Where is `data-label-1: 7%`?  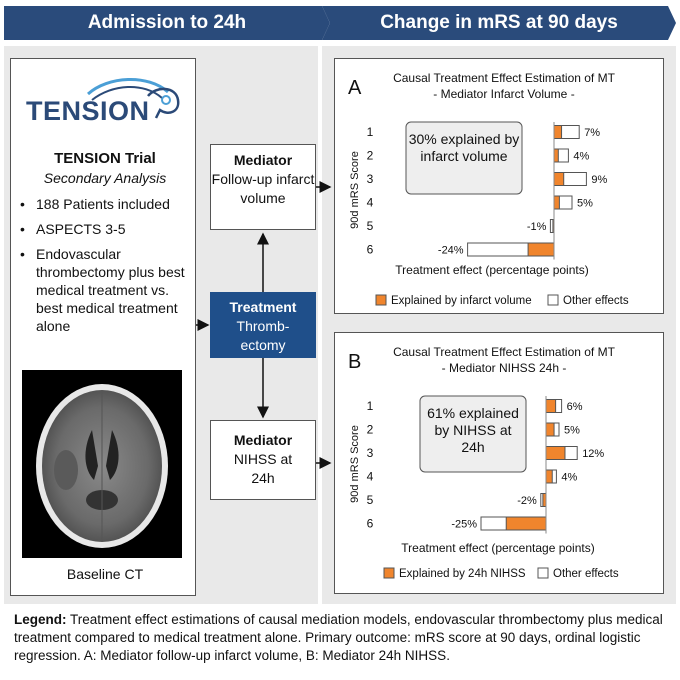 data-label-1: 7% is located at coordinates (592, 133).